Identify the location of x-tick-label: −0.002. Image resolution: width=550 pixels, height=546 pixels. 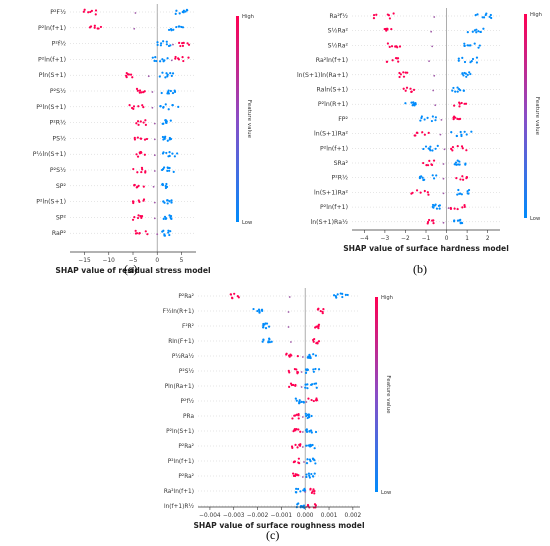
(258, 516).